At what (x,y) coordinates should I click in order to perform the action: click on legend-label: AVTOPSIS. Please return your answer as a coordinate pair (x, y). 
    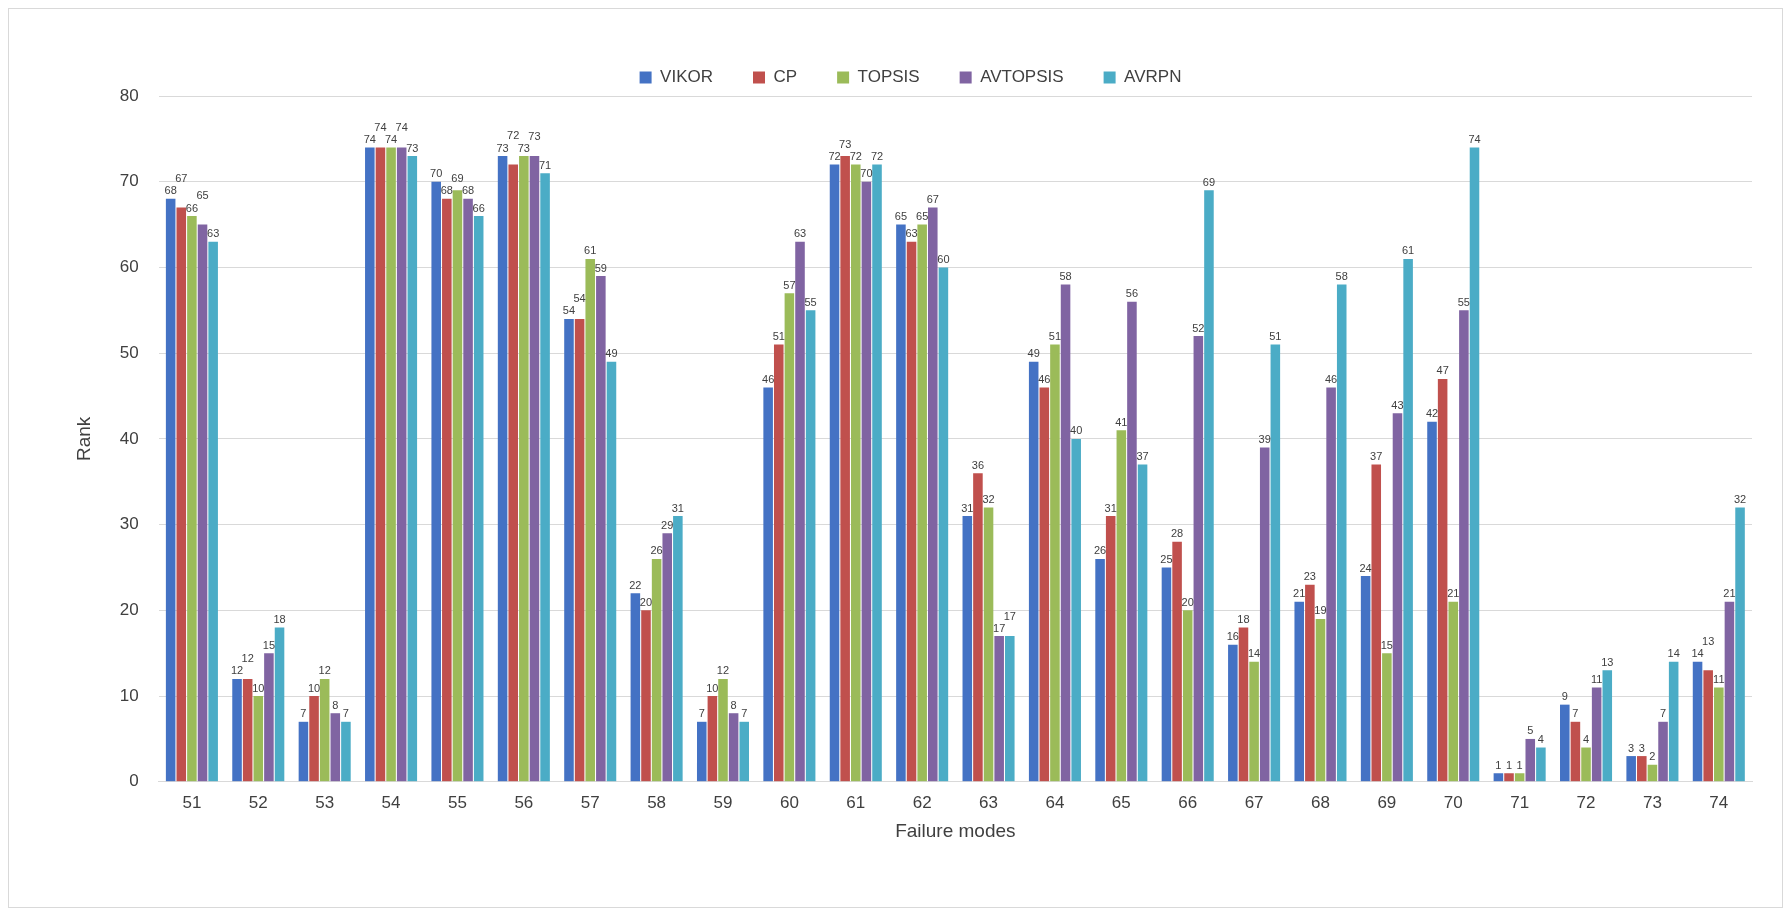
    Looking at the image, I should click on (1022, 77).